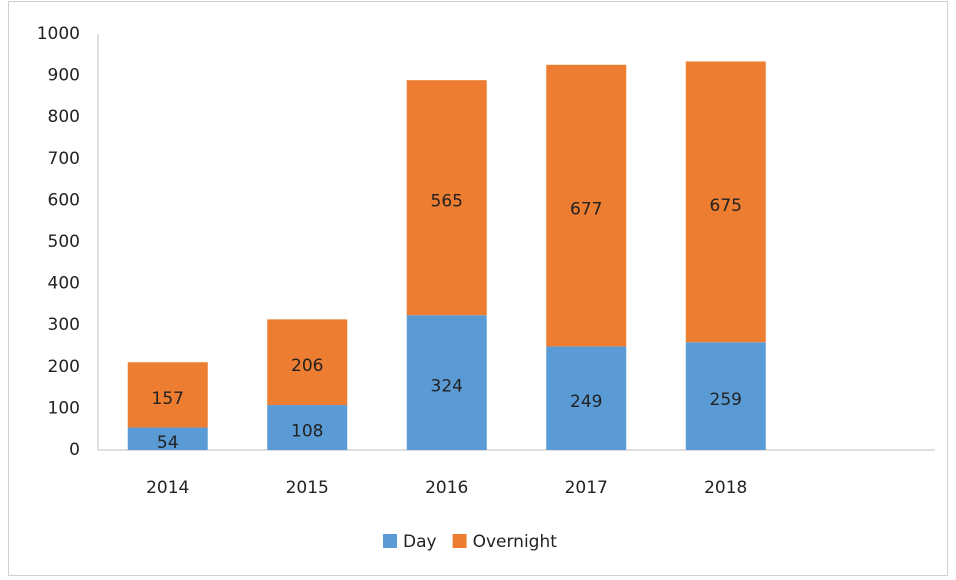 The image size is (956, 580). Describe the element at coordinates (447, 202) in the screenshot. I see `data-label: 565` at that location.